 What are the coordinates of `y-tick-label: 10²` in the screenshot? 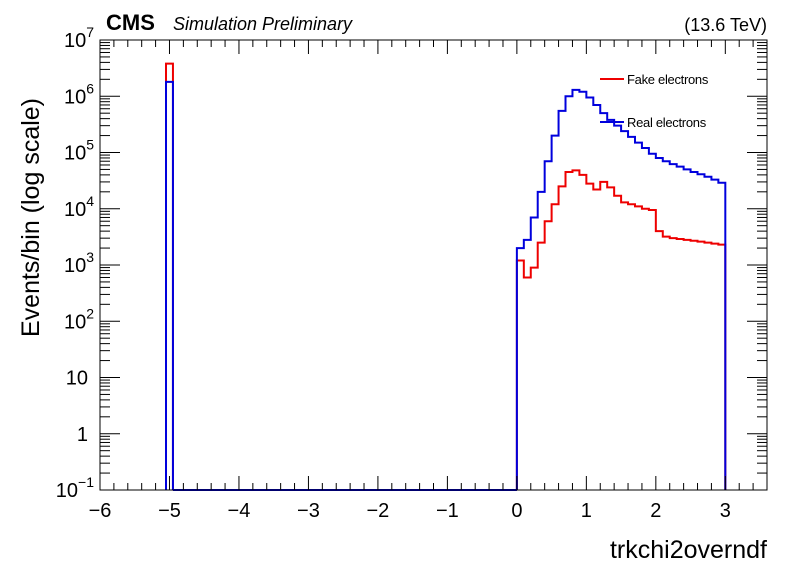 It's located at (79, 319).